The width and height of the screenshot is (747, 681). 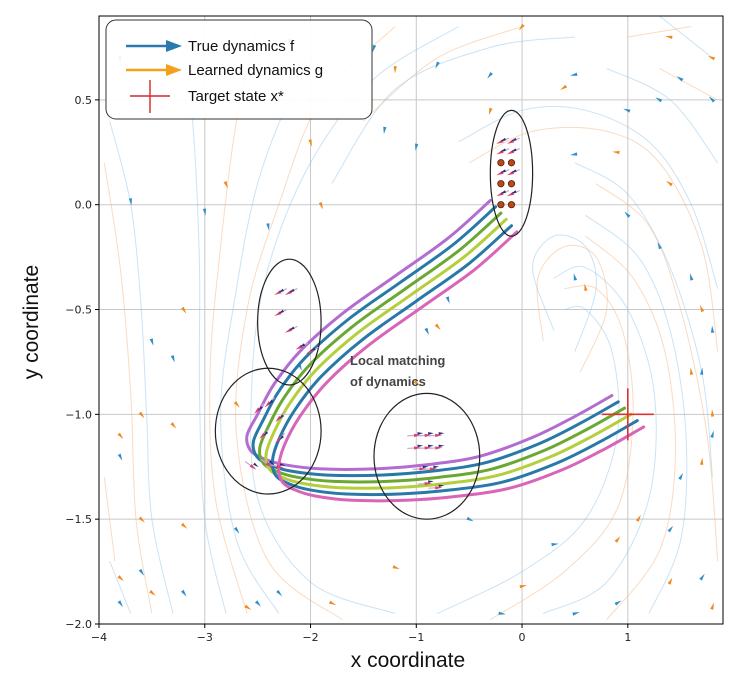 I want to click on annotation-line-1: Local matching, so click(x=397, y=360).